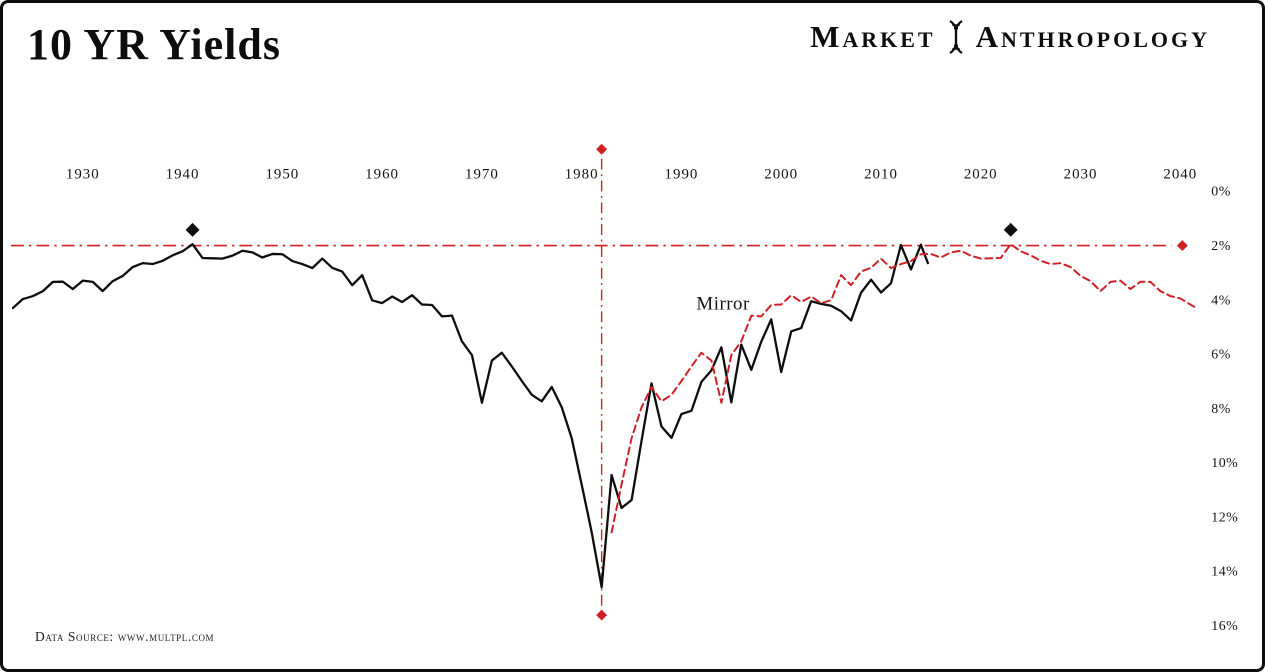 This screenshot has width=1265, height=672. Describe the element at coordinates (125, 636) in the screenshot. I see `data-source-note: Data Source: www.multpl.com` at that location.